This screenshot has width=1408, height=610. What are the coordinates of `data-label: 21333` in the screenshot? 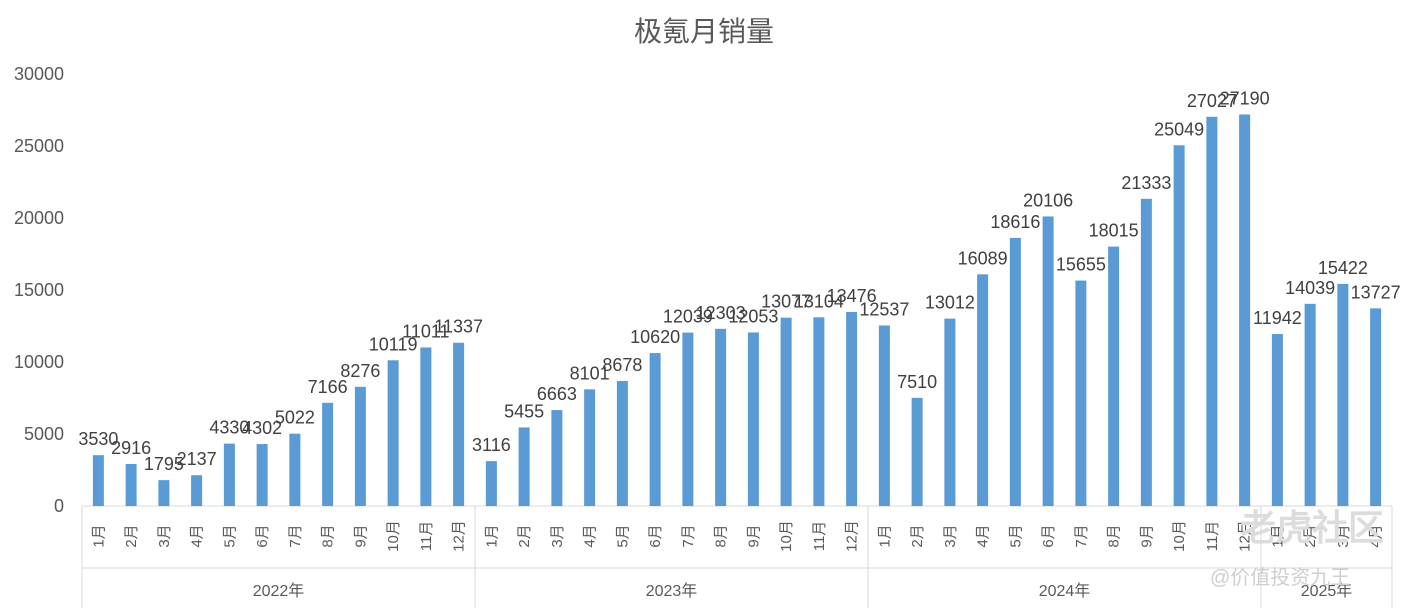 It's located at (1146, 183).